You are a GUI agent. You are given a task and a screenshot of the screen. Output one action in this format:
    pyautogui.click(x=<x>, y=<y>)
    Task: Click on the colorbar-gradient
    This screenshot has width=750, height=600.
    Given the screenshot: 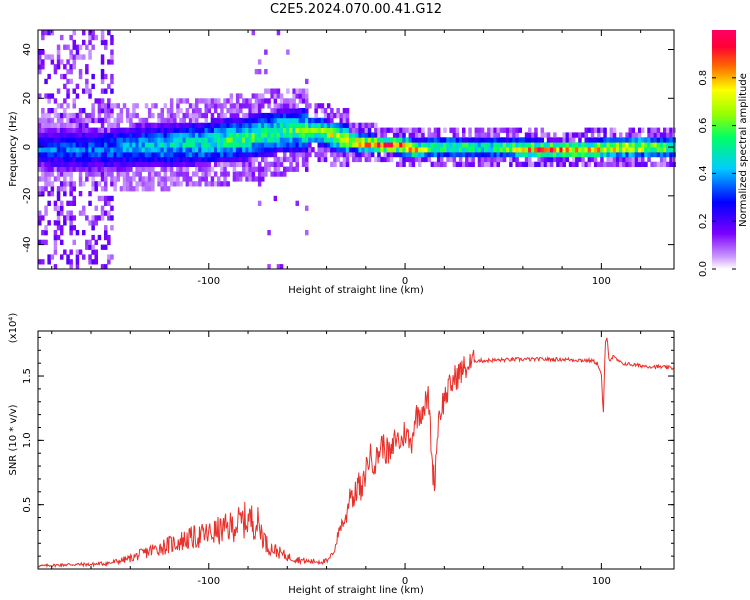 What is the action you would take?
    pyautogui.click(x=724, y=149)
    